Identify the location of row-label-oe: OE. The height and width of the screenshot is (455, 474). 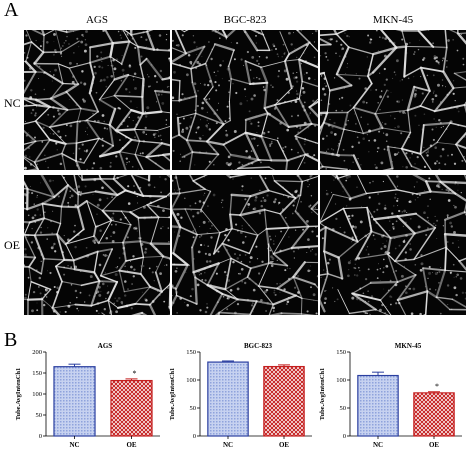
(12, 245).